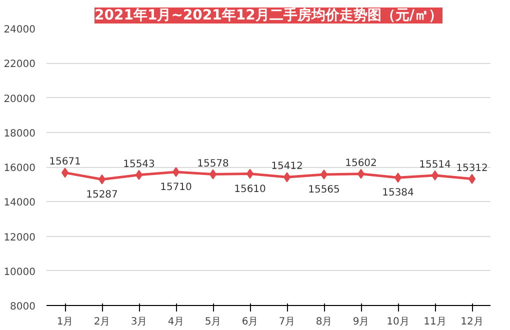 This screenshot has height=330, width=510. What do you see at coordinates (472, 322) in the screenshot?
I see `x-tick-label: 12月` at bounding box center [472, 322].